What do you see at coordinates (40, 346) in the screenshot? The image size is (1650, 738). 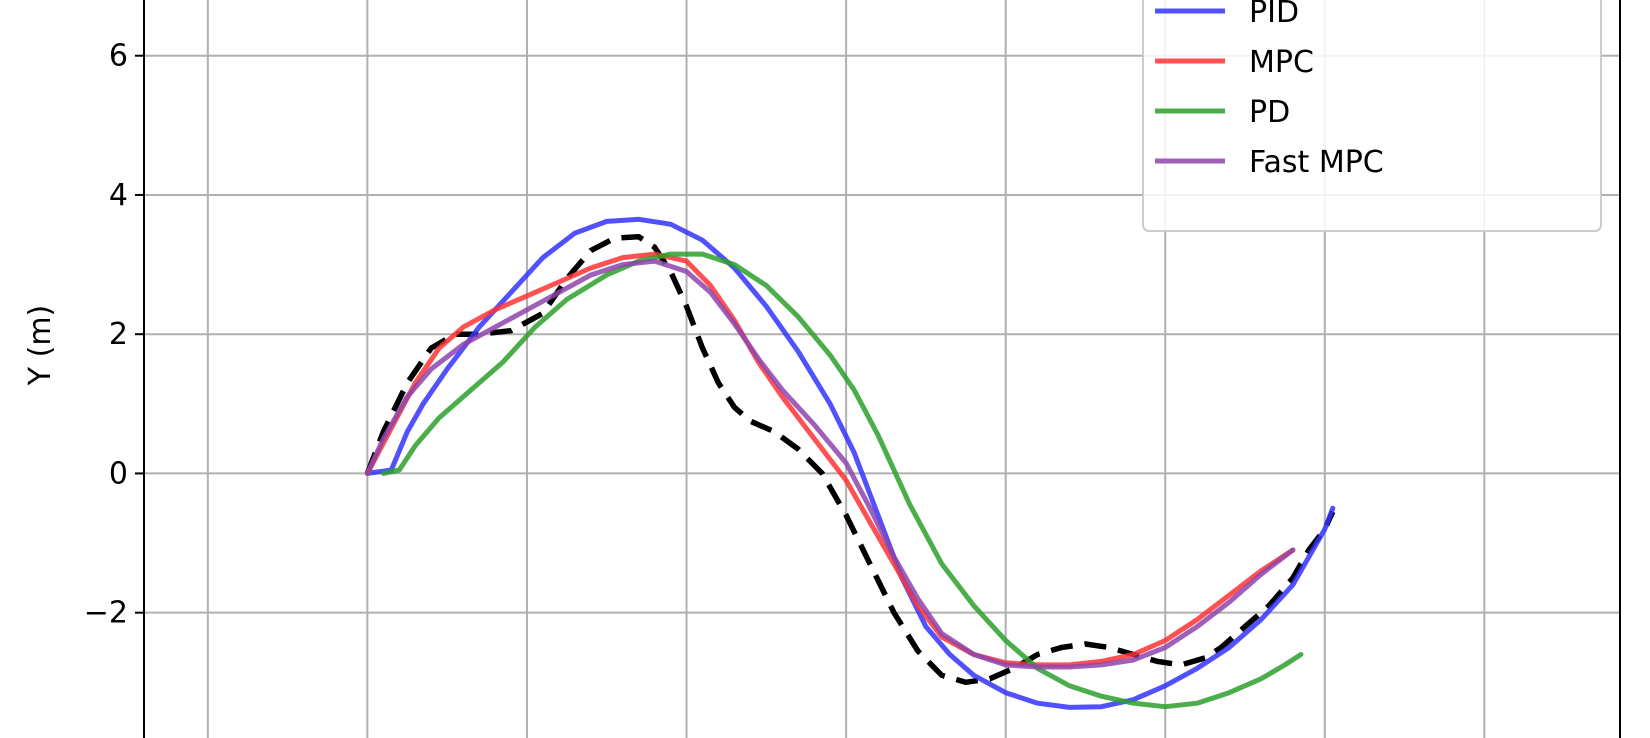 I see `y-axis-label: Y (m)` at bounding box center [40, 346].